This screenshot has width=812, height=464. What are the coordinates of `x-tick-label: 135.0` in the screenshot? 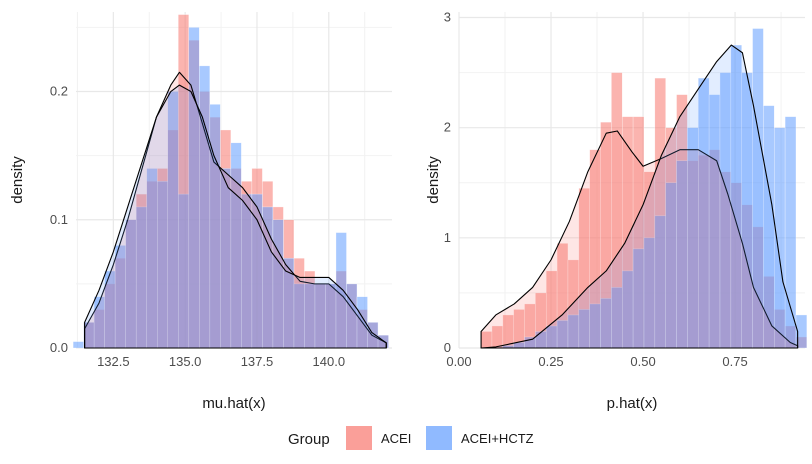 It's located at (185, 361).